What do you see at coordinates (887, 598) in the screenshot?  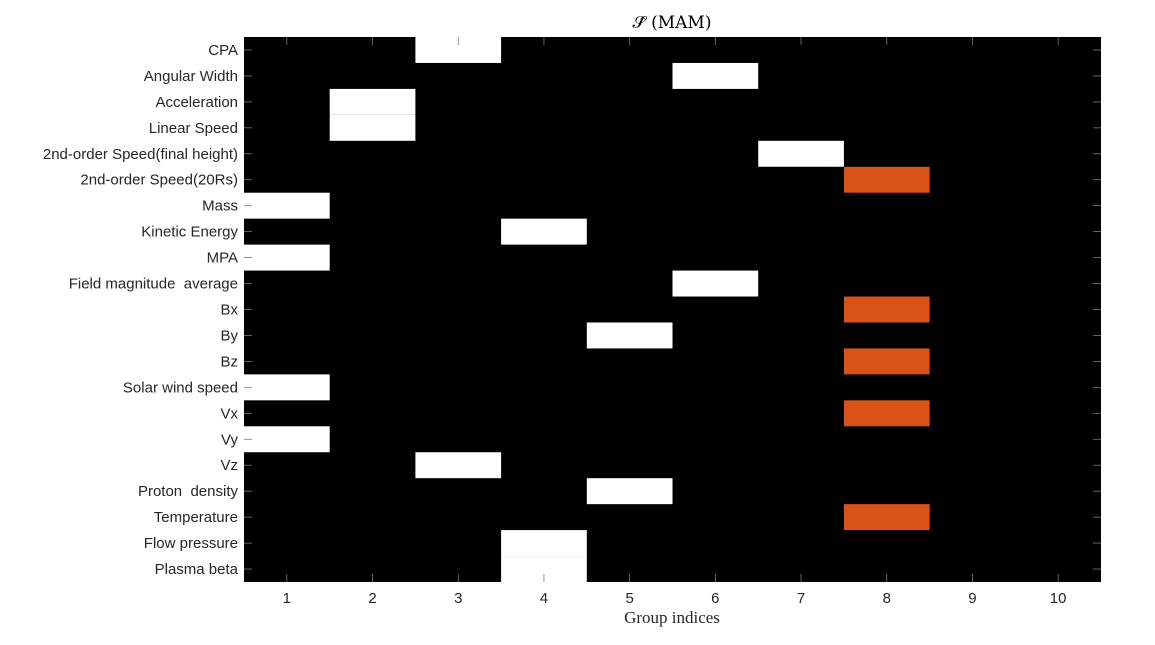 I see `x-tick-label: 8` at bounding box center [887, 598].